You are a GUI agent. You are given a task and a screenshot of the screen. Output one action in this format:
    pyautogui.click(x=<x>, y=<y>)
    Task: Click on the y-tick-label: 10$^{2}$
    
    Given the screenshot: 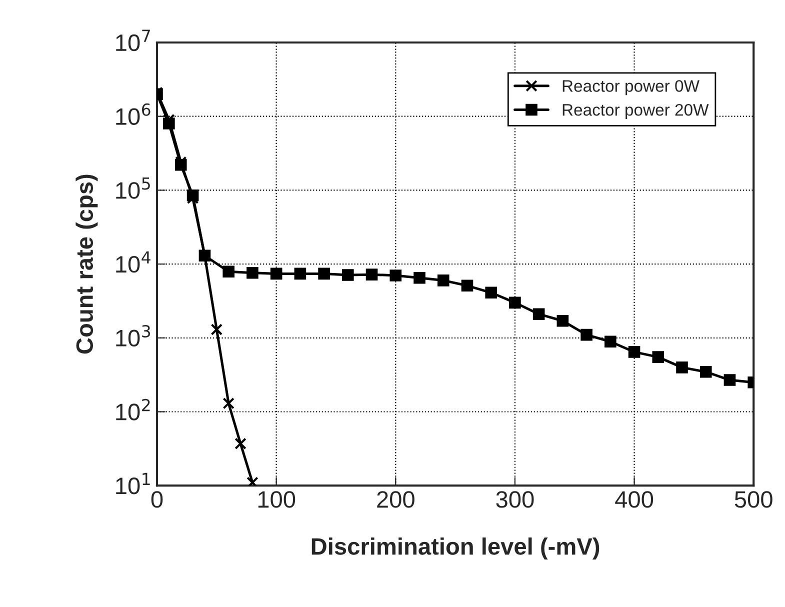 What is the action you would take?
    pyautogui.click(x=133, y=409)
    